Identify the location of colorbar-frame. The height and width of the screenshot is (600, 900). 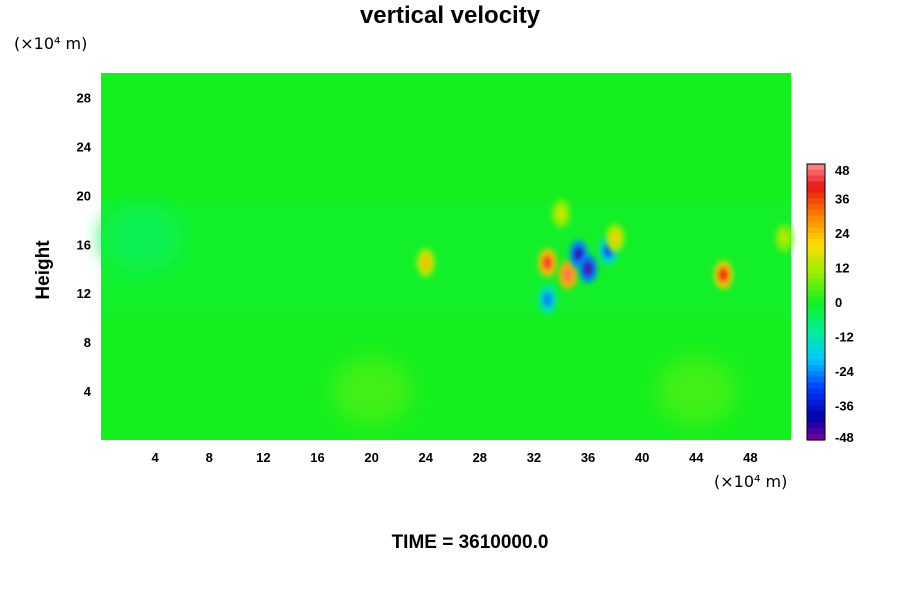
(816, 302).